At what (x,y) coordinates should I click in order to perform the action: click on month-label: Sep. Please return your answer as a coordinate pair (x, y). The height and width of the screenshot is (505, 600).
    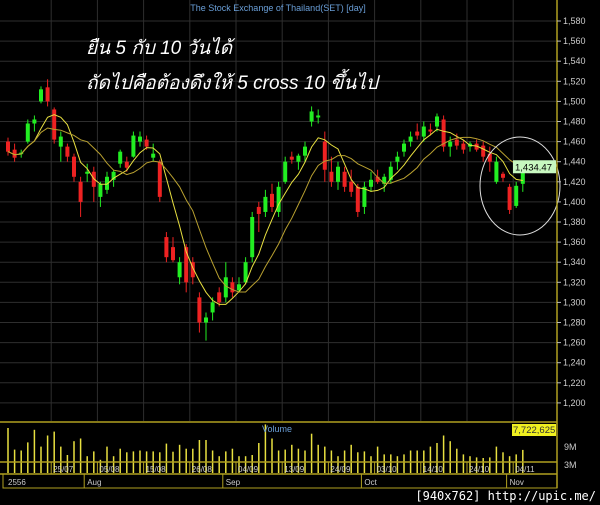
    Looking at the image, I should click on (233, 482).